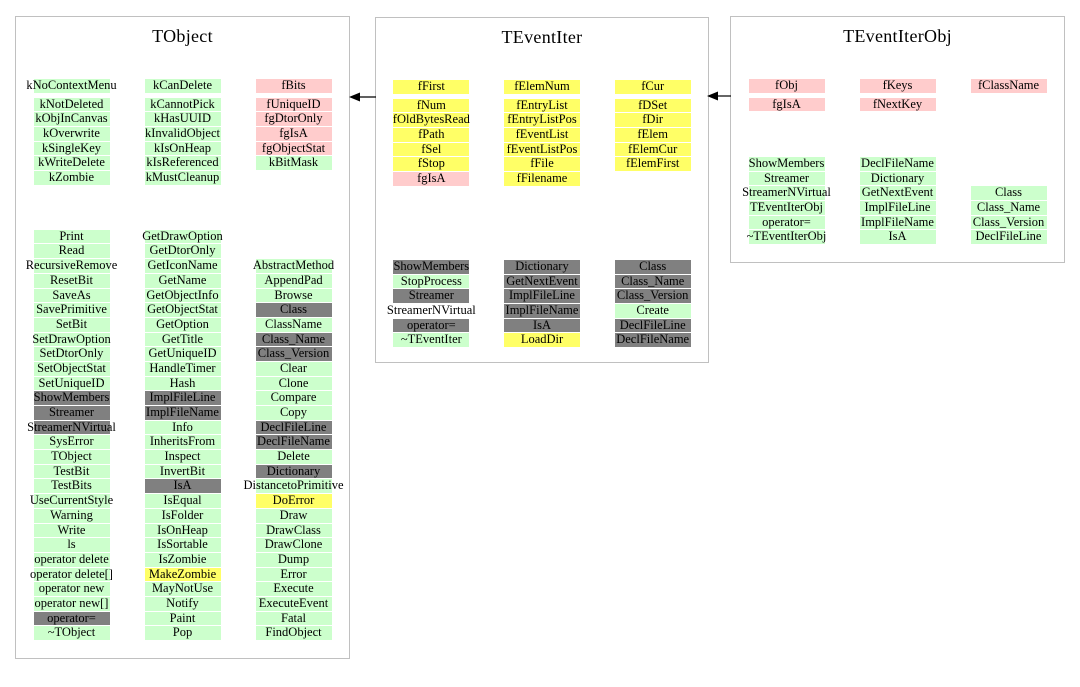 This screenshot has height=687, width=1080. What do you see at coordinates (431, 164) in the screenshot?
I see `member-attribute: fStop` at bounding box center [431, 164].